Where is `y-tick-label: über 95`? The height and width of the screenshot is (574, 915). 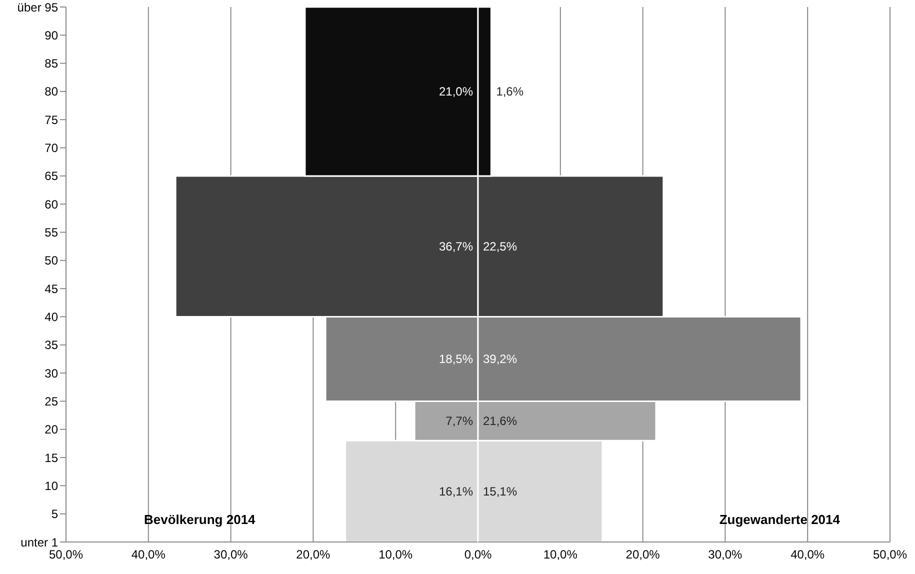 y-tick-label: über 95 is located at coordinates (37, 7).